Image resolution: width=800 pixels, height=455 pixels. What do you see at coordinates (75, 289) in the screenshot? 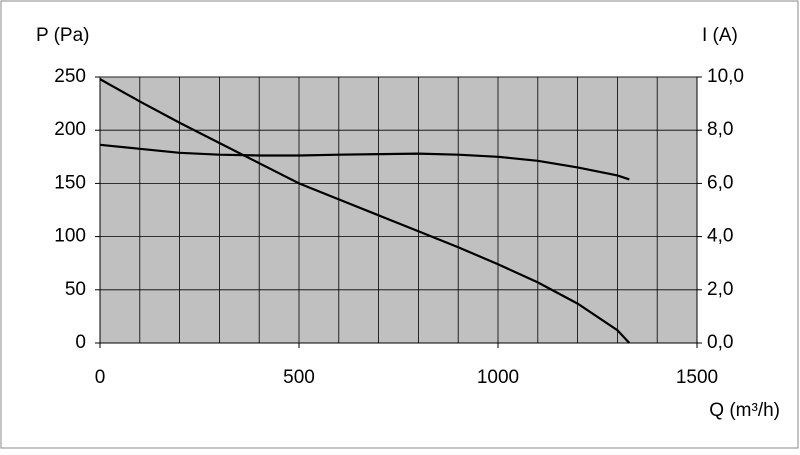
I see `y-tick-label: 50` at bounding box center [75, 289].